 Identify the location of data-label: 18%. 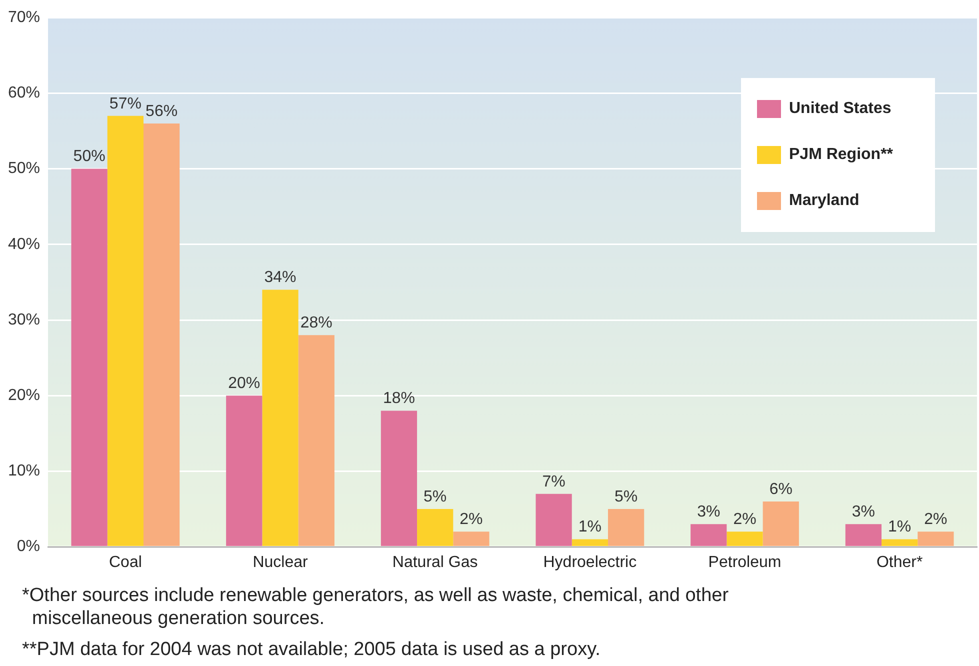
(398, 399).